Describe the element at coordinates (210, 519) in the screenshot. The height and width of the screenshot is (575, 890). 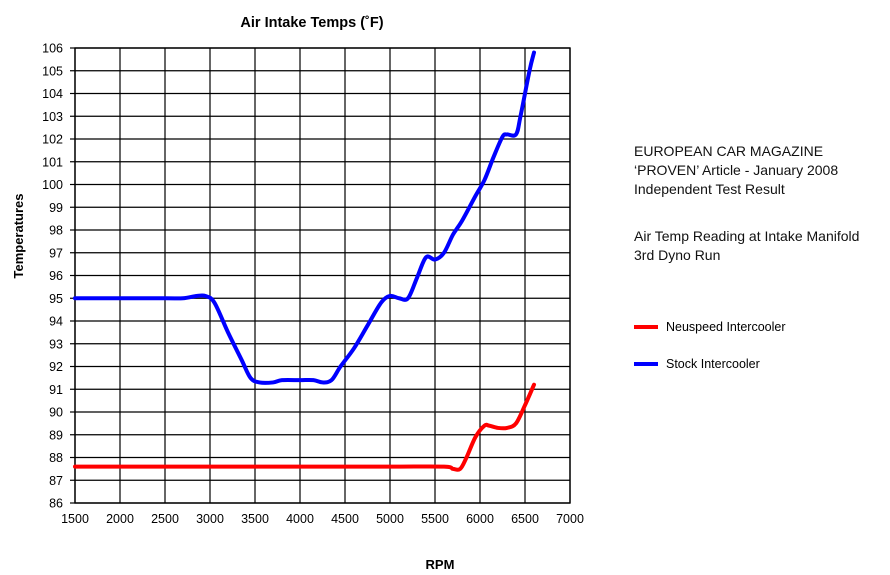
I see `x-tick-label: 3000` at that location.